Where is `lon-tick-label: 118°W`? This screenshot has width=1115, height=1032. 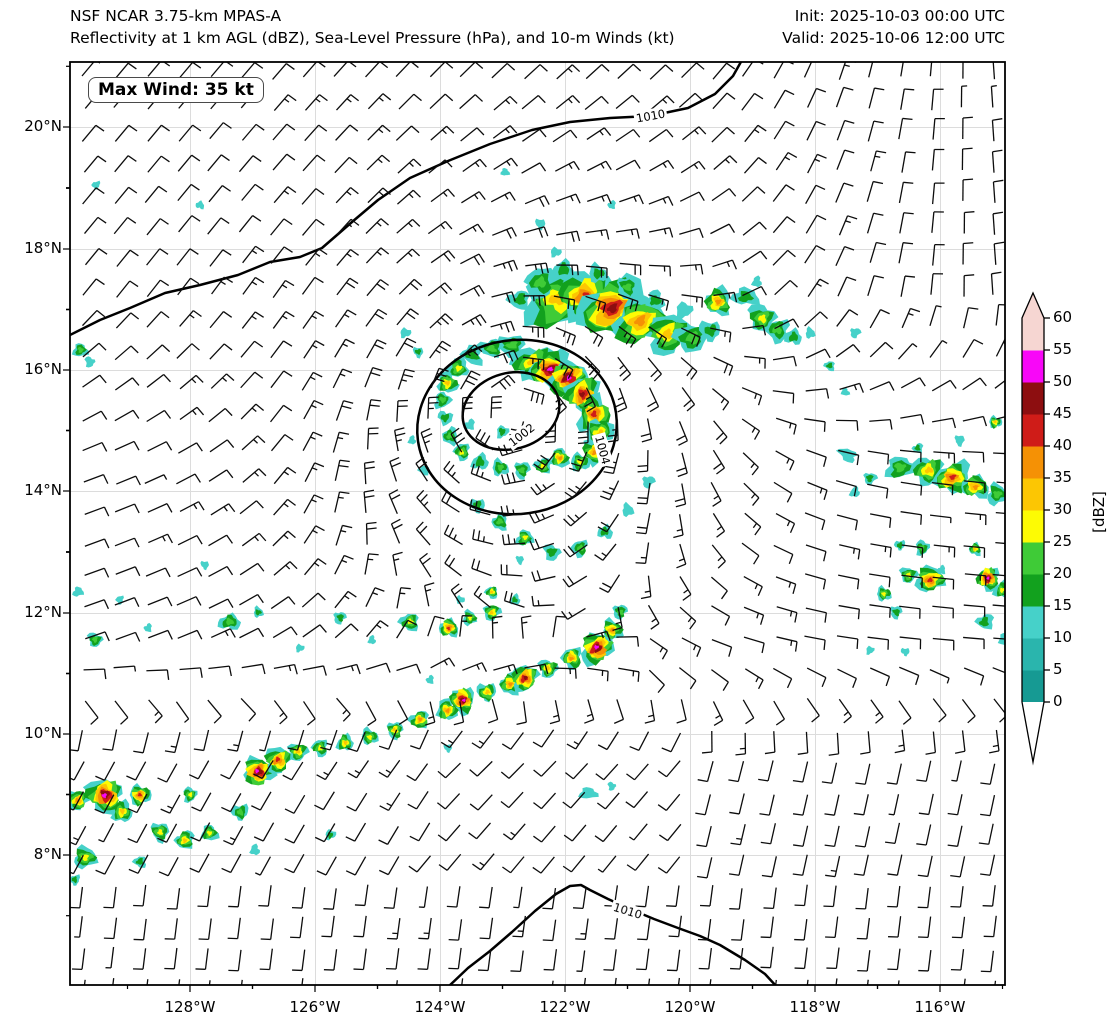 lon-tick-label: 118°W is located at coordinates (815, 1007).